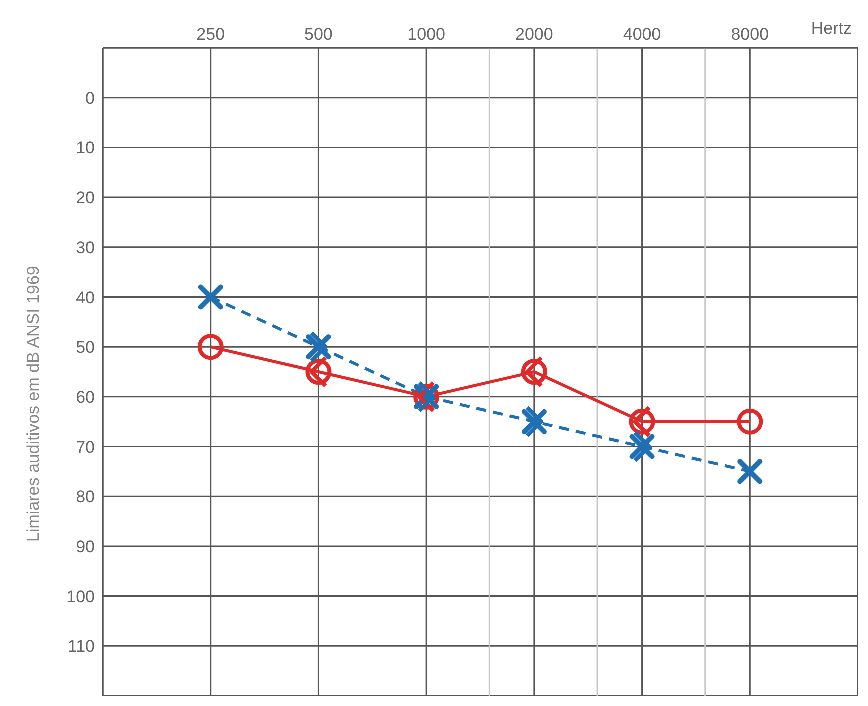  Describe the element at coordinates (831, 28) in the screenshot. I see `x-axis-title: Hertz` at that location.